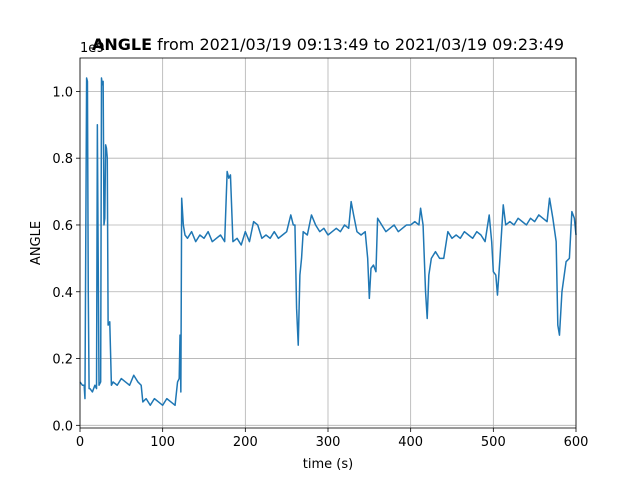 This screenshot has width=640, height=480. I want to click on title-bold: ANGLE, so click(122, 44).